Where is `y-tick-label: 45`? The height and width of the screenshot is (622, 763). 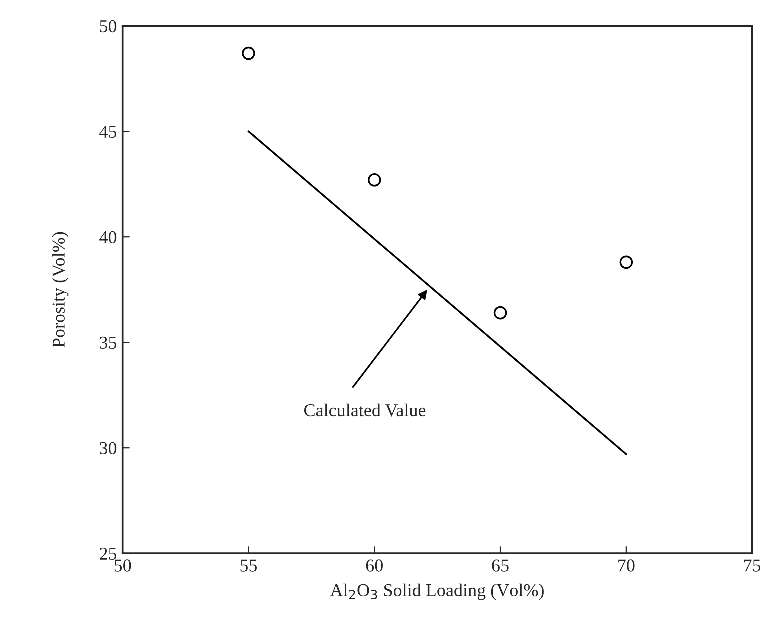
y-tick-label: 45 is located at coordinates (108, 132).